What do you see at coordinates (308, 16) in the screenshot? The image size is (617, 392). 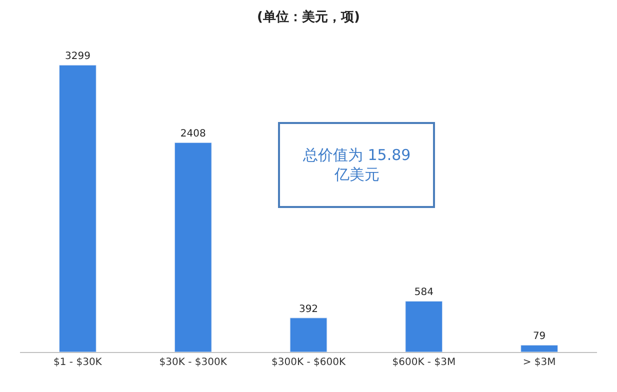 I see `chart-title: (单位：美元，项)` at bounding box center [308, 16].